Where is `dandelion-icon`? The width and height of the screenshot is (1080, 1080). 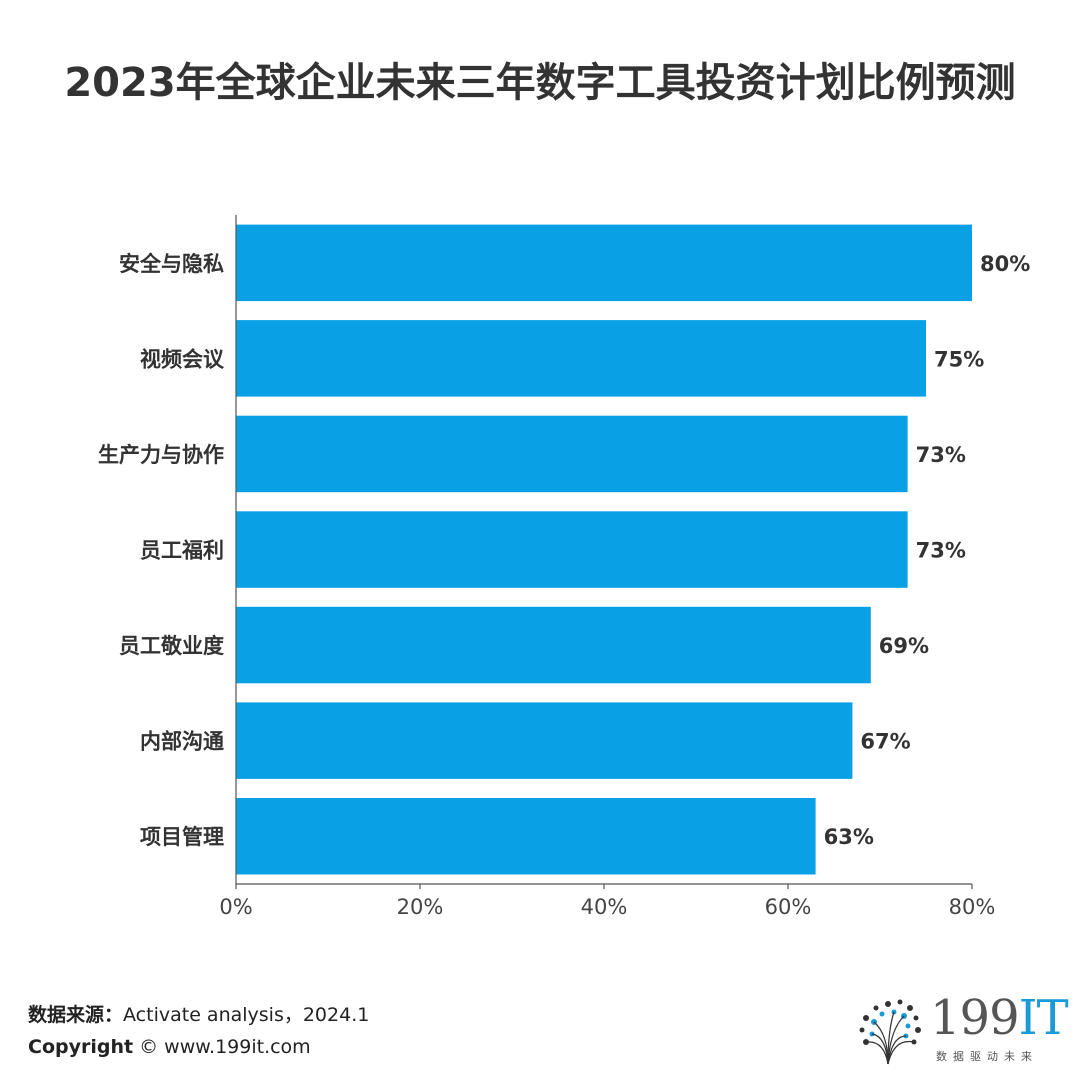
dandelion-icon is located at coordinates (890, 1032).